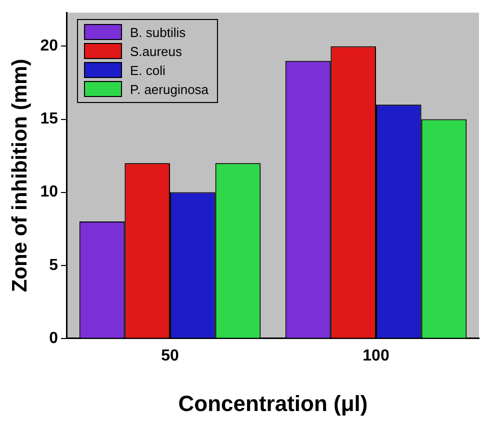  Describe the element at coordinates (273, 403) in the screenshot. I see `x-axis-title: Concentration (μl)` at that location.